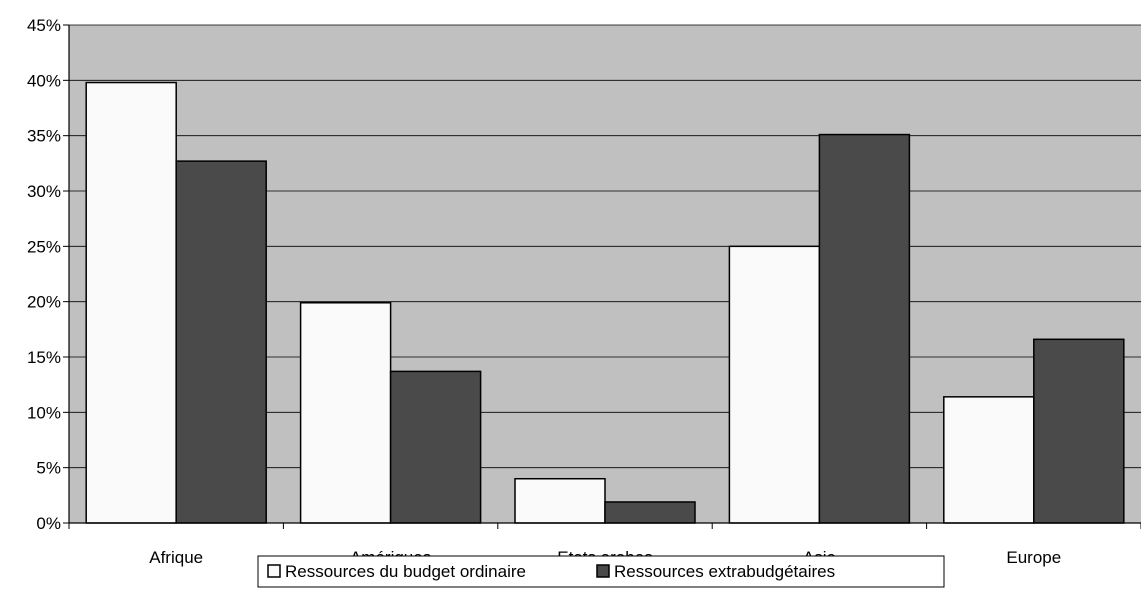 Image resolution: width=1141 pixels, height=611 pixels. What do you see at coordinates (405, 571) in the screenshot?
I see `legend-label-budget-ordinaire: Ressources du budget ordinaire` at bounding box center [405, 571].